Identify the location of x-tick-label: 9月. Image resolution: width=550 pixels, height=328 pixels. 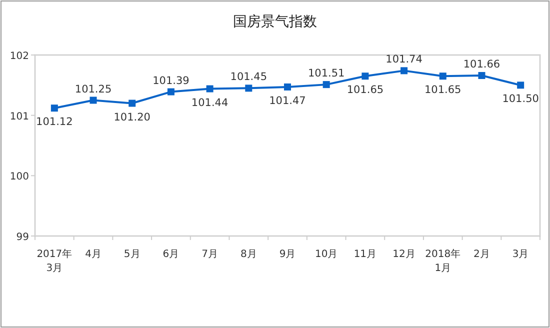
(287, 254).